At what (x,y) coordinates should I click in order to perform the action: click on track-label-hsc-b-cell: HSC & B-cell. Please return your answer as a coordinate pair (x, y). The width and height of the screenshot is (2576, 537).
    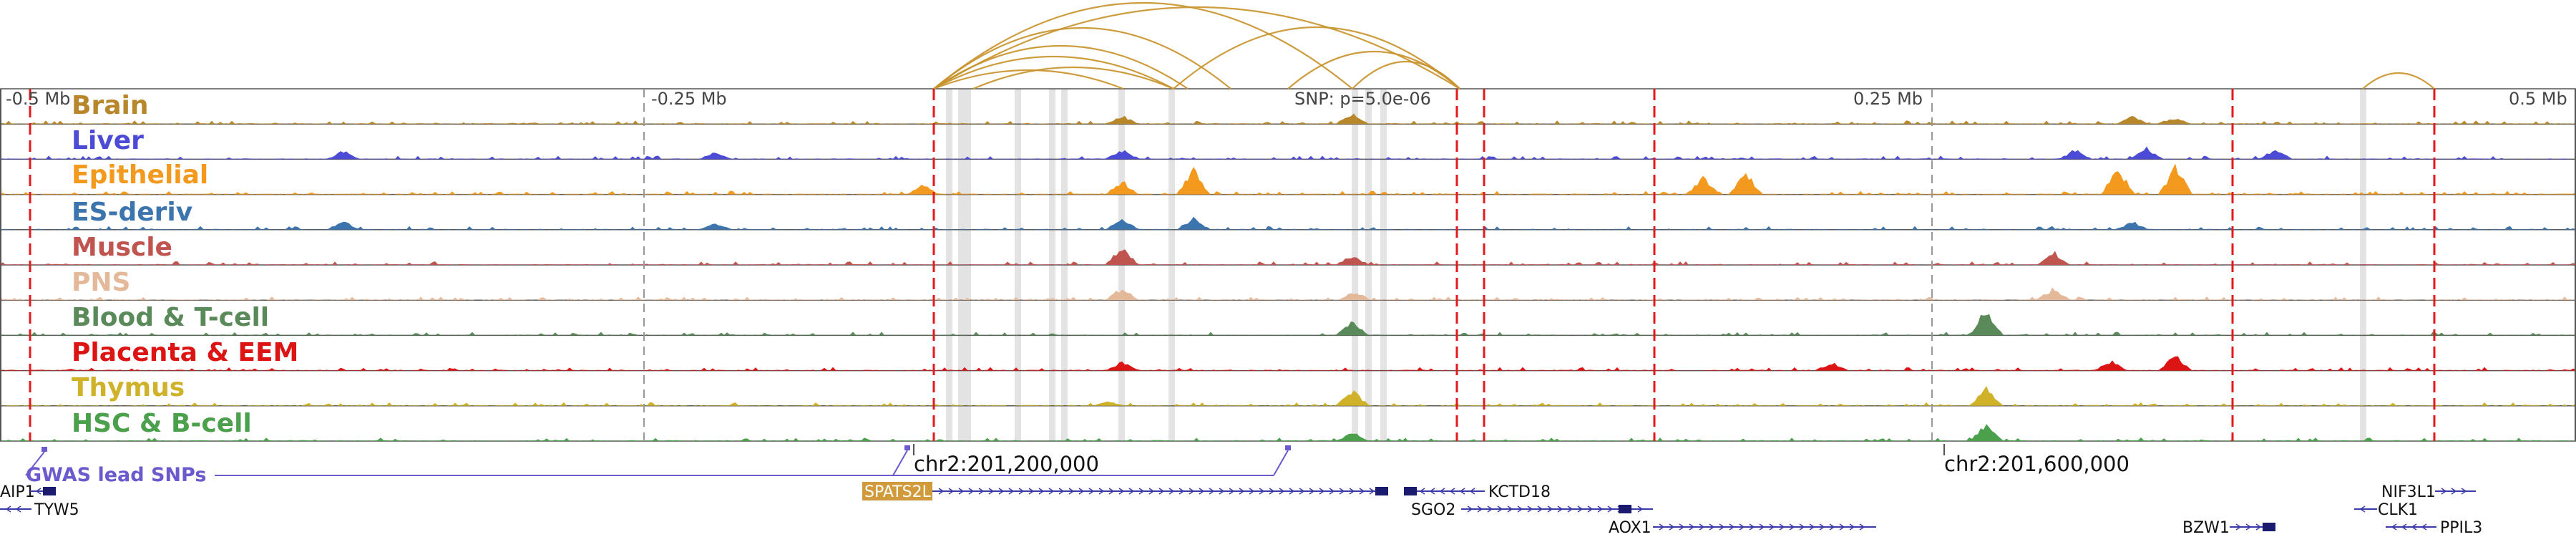
    Looking at the image, I should click on (162, 423).